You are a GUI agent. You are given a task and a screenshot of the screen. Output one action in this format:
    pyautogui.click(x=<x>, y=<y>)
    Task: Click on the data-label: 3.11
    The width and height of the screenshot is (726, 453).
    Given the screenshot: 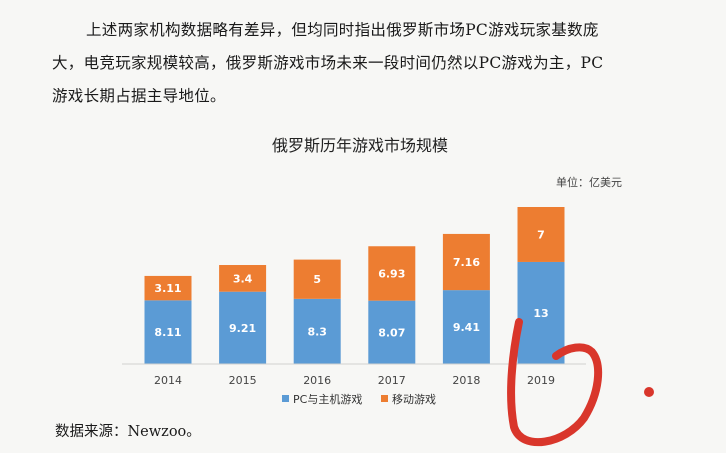 What is the action you would take?
    pyautogui.click(x=167, y=288)
    